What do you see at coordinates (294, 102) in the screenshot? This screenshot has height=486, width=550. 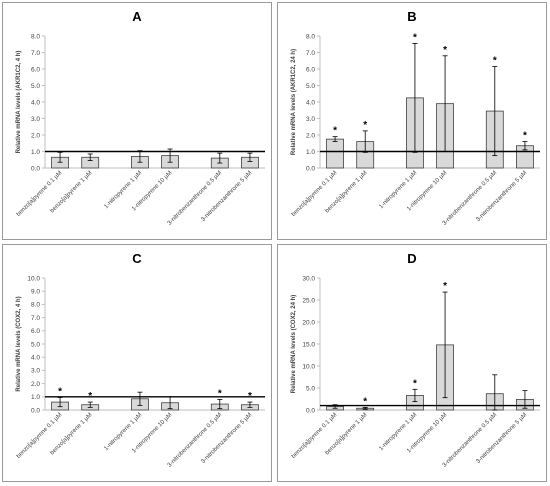 I see `y-axis-title: Relative mRNA levels (AKR1C2, 24 h)` at bounding box center [294, 102].